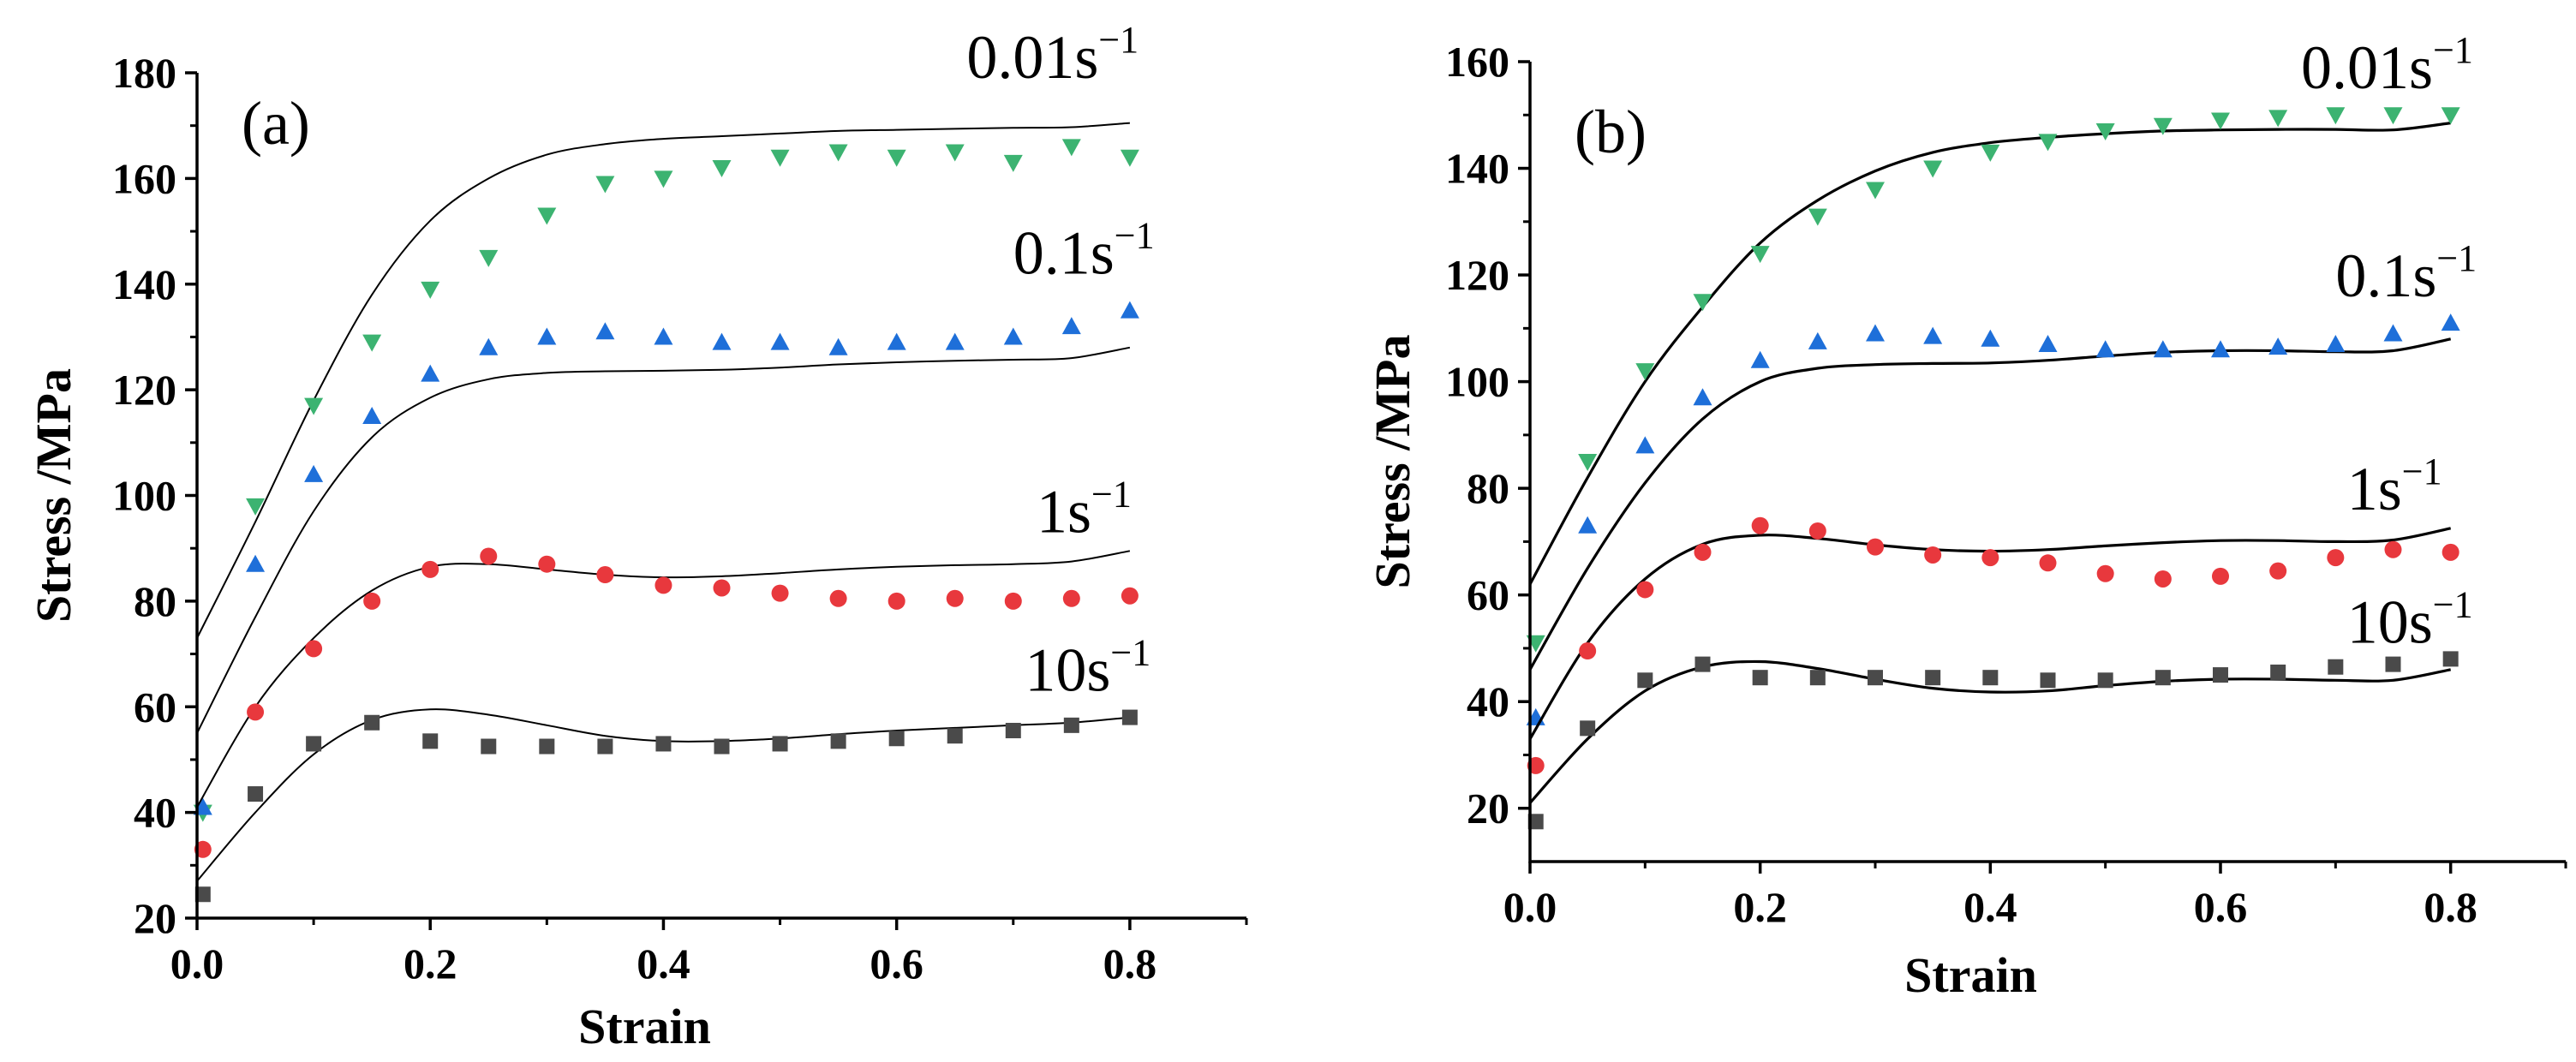  Describe the element at coordinates (1760, 907) in the screenshot. I see `x-tick-label: 0.2` at that location.